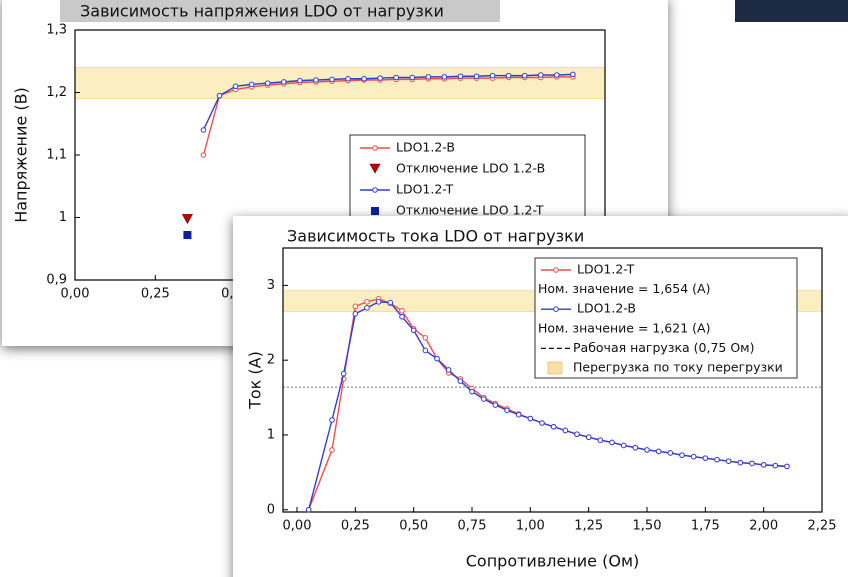 The width and height of the screenshot is (848, 577). Describe the element at coordinates (21, 155) in the screenshot. I see `y-axis-label: Напряжение (В)` at that location.